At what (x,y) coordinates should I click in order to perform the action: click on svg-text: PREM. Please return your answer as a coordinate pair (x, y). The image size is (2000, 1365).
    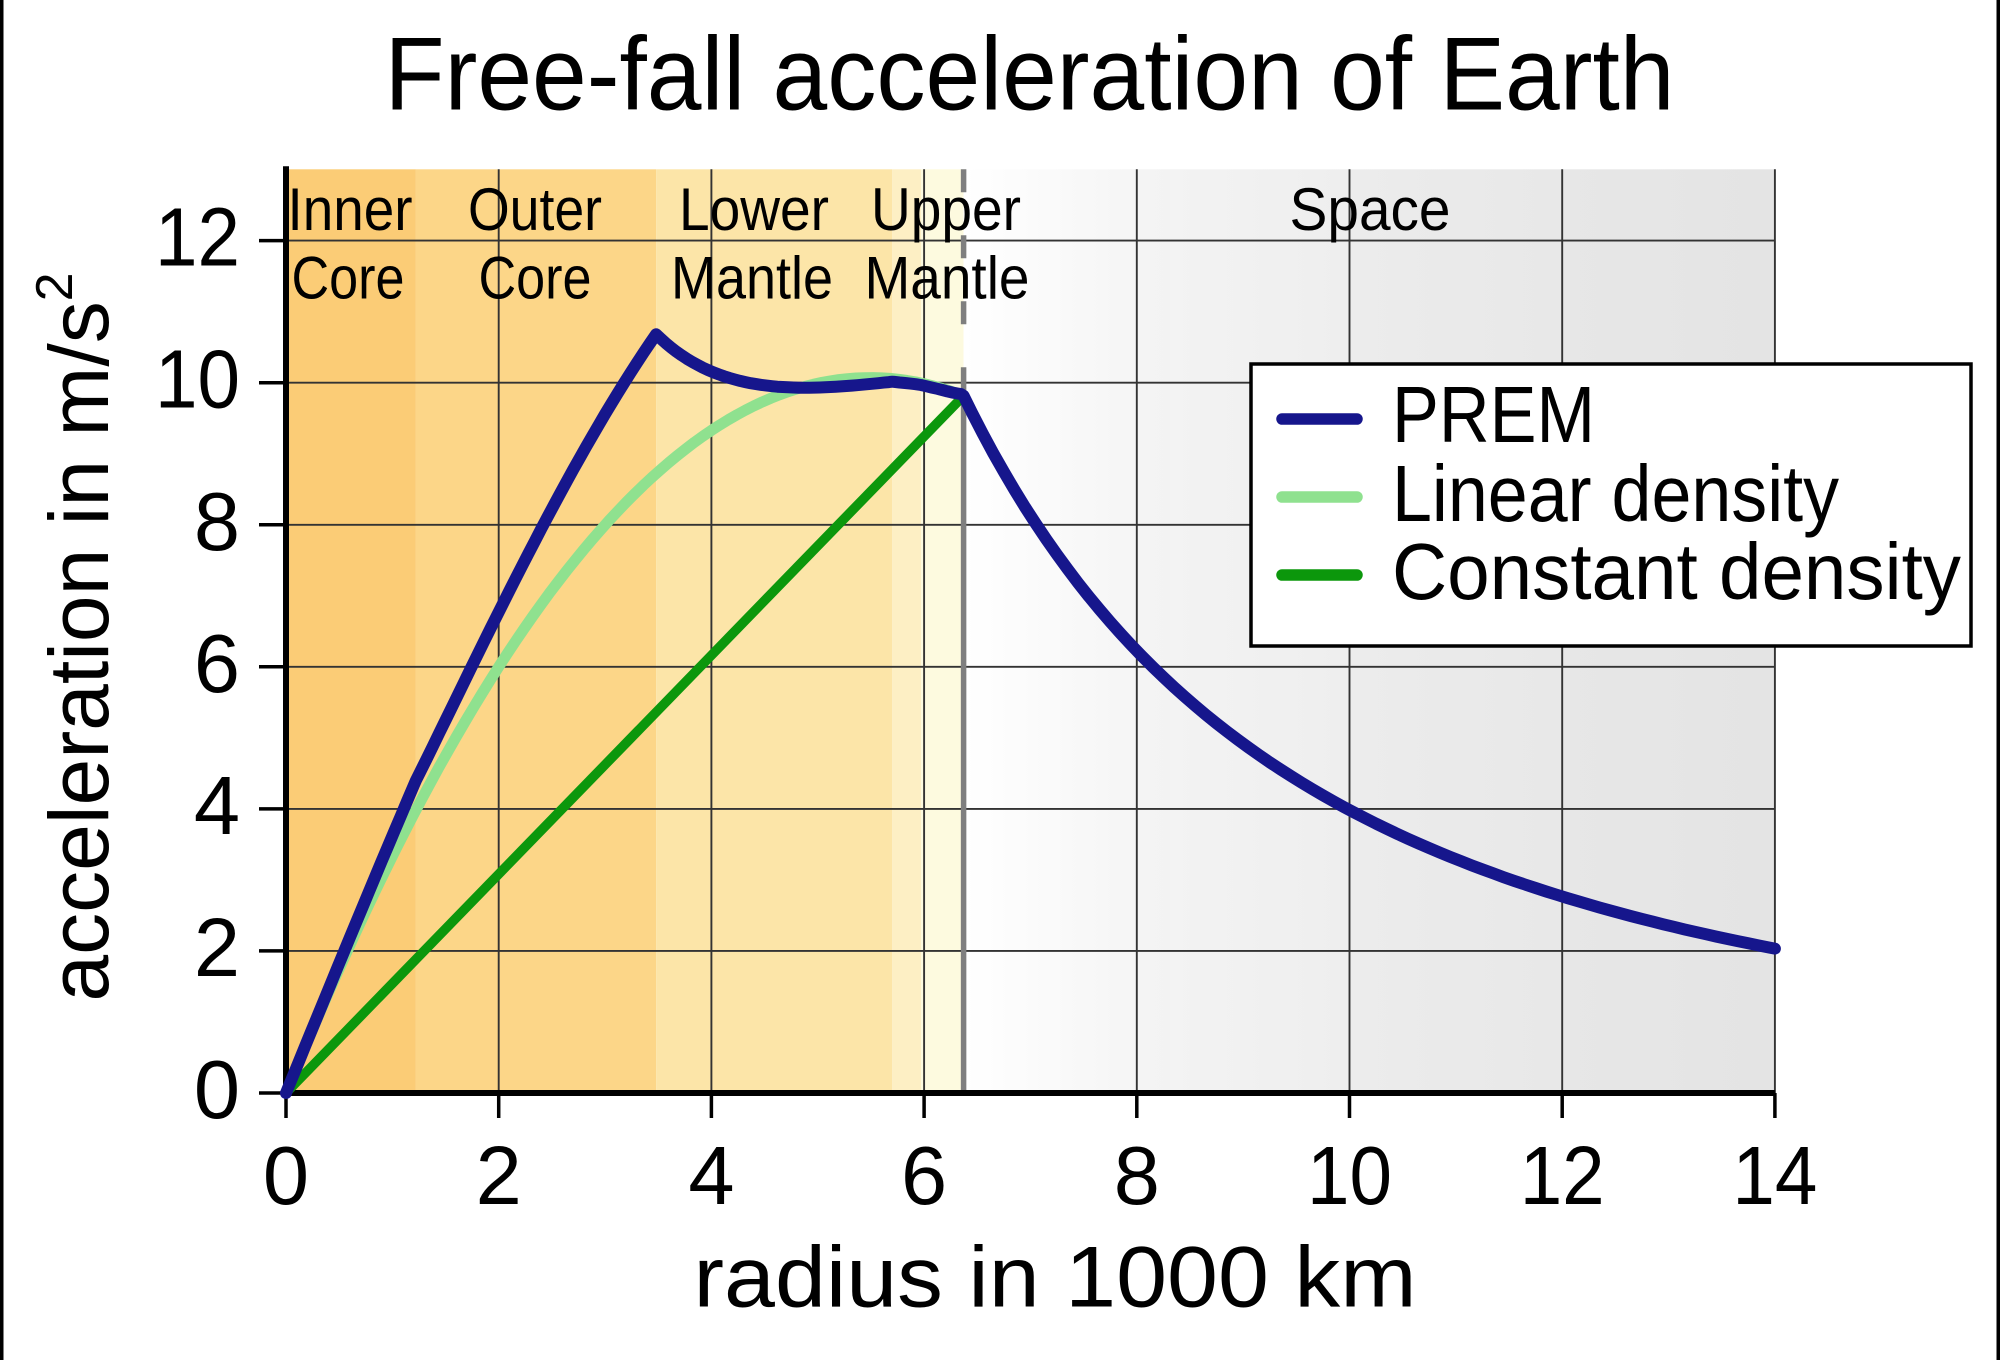
    Looking at the image, I should click on (1493, 414).